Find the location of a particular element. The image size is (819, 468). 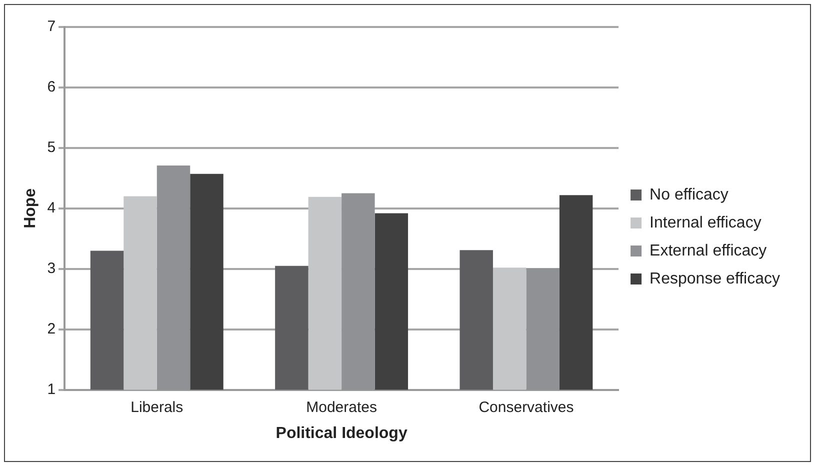

legend-label: No efficacy is located at coordinates (689, 195).